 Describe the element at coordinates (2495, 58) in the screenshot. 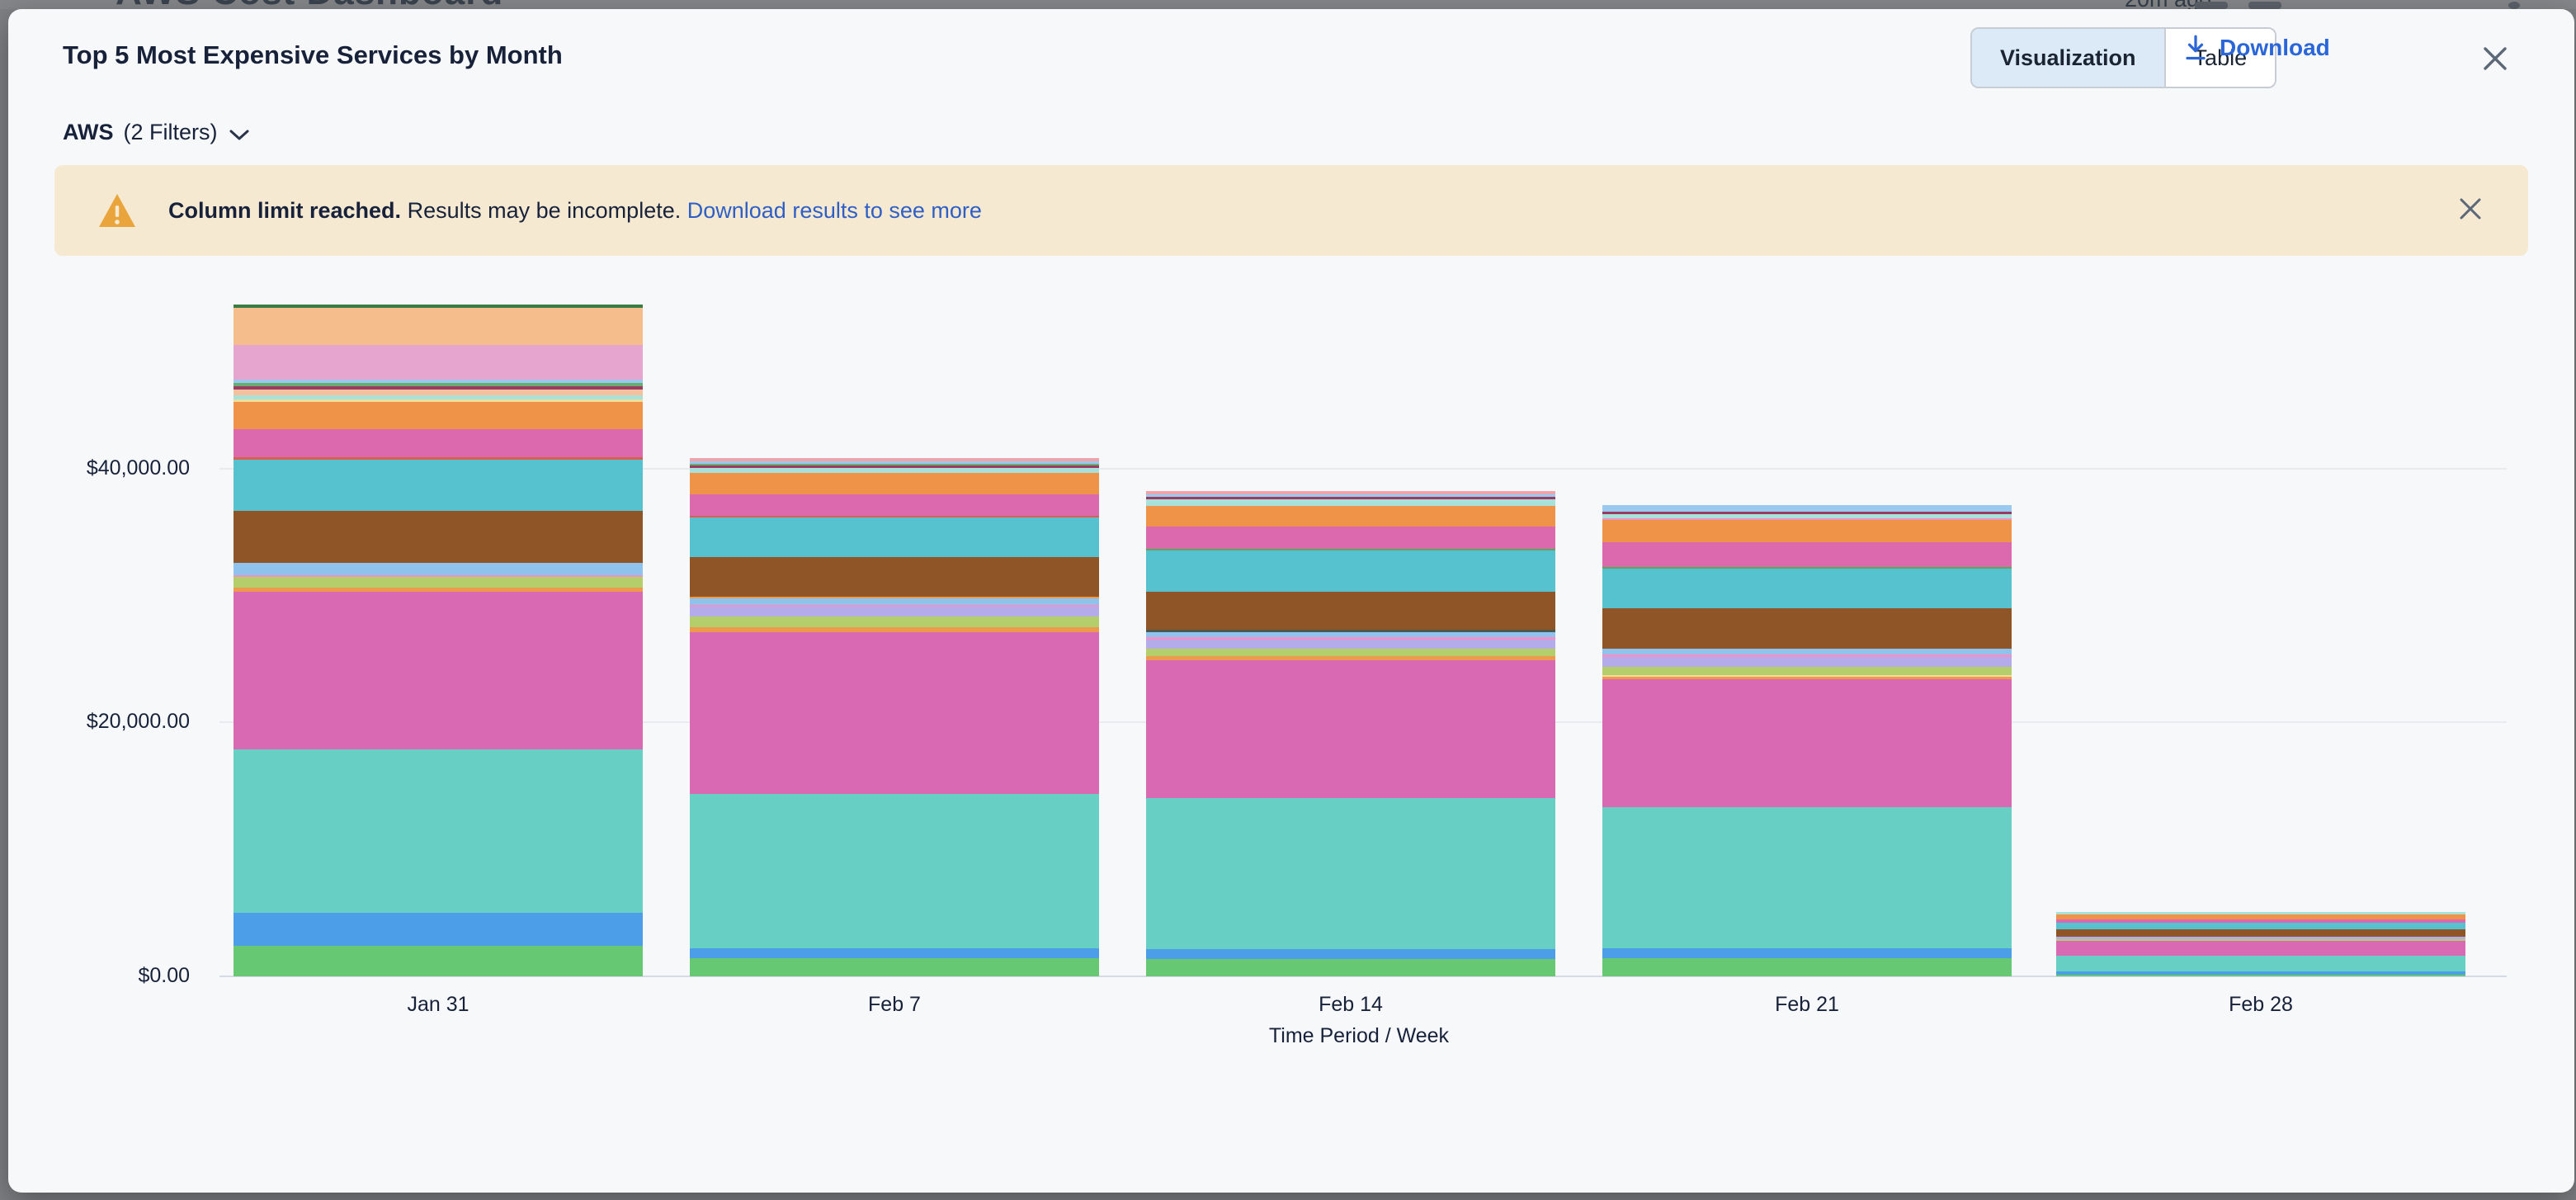

I see `modal-close-button` at that location.